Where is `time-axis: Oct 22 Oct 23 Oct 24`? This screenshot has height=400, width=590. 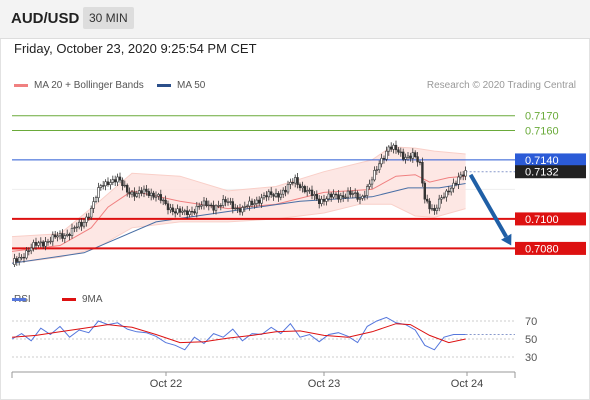 time-axis: Oct 22 Oct 23 Oct 24 is located at coordinates (263, 380).